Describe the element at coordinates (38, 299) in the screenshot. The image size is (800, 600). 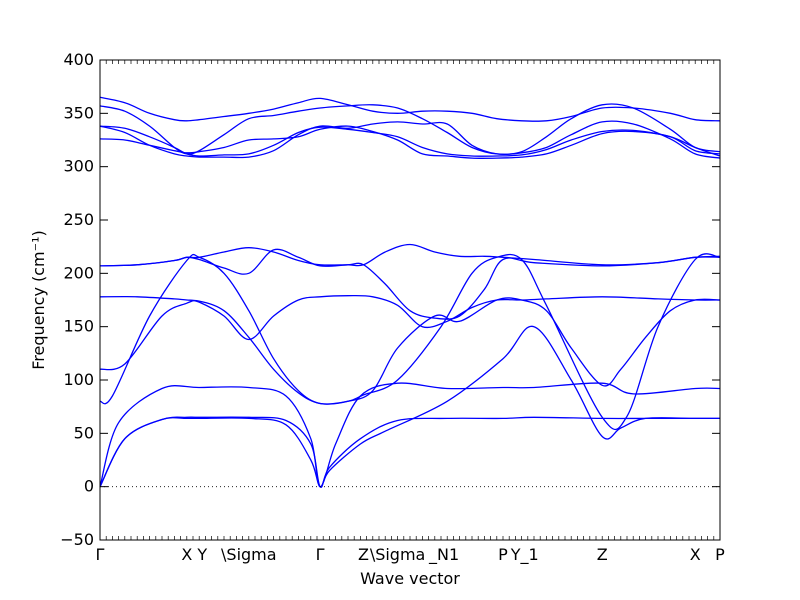
I see `y-axis-title: Frequency (cm⁻¹)` at that location.